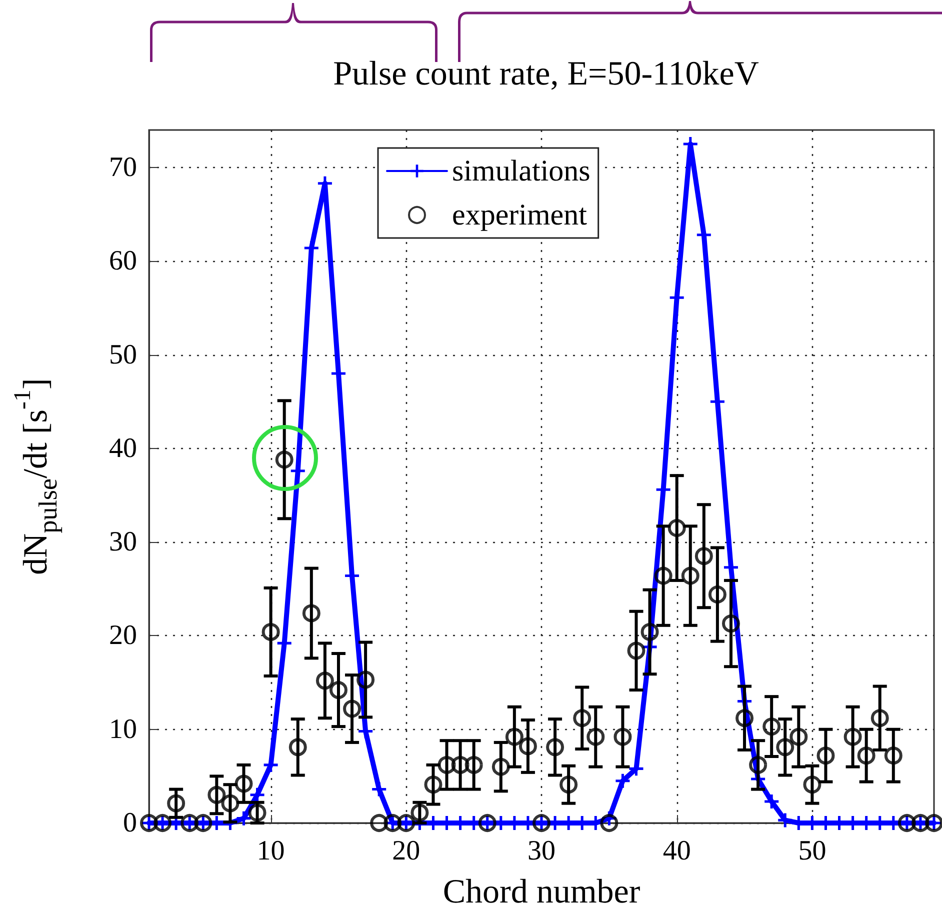 Image resolution: width=942 pixels, height=914 pixels. Describe the element at coordinates (521, 171) in the screenshot. I see `legend-label: simulations` at that location.